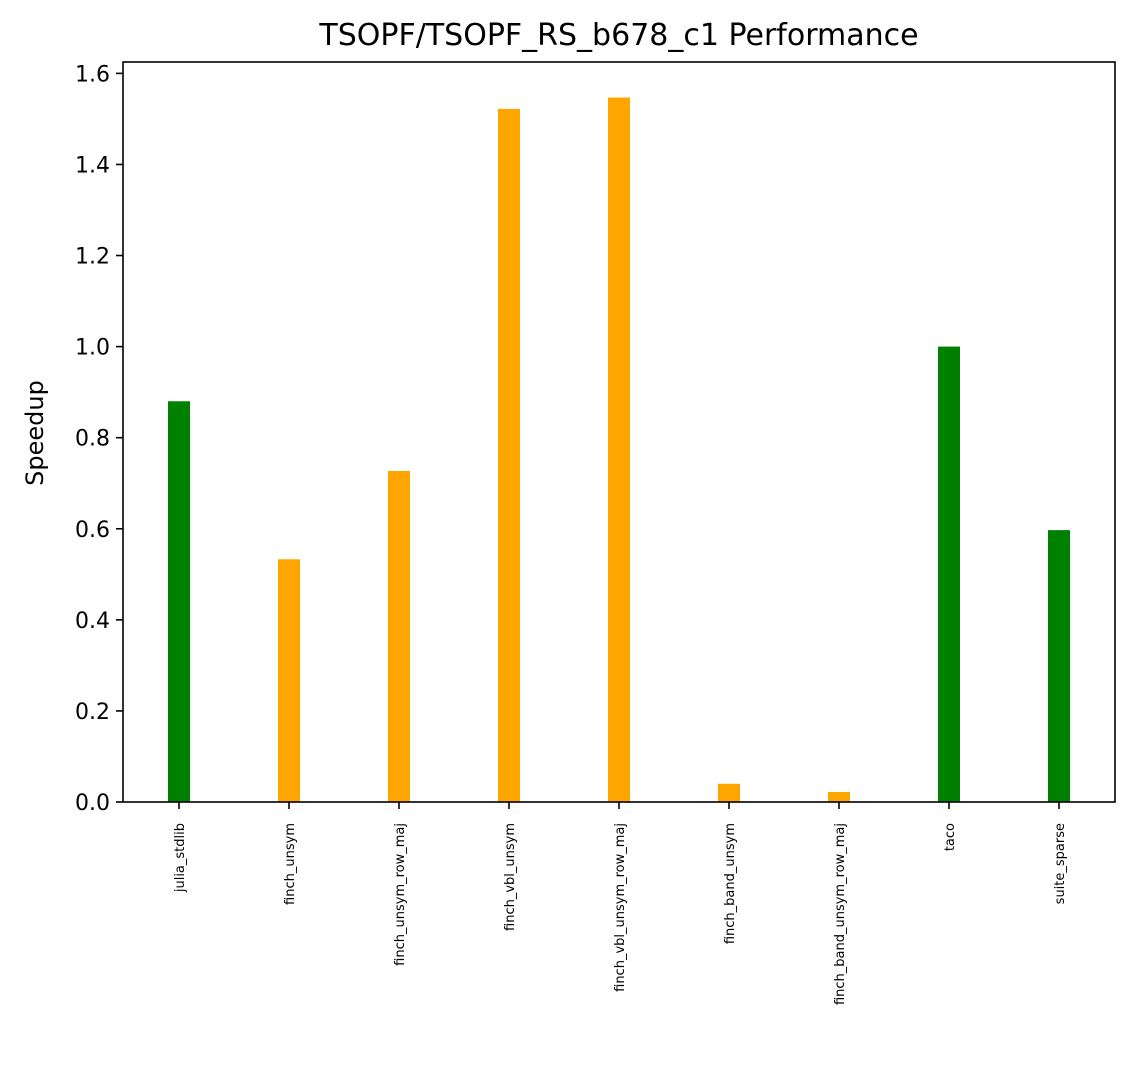 Image resolution: width=1134 pixels, height=1074 pixels. Describe the element at coordinates (92, 74) in the screenshot. I see `y-tick-label: 1.6` at that location.